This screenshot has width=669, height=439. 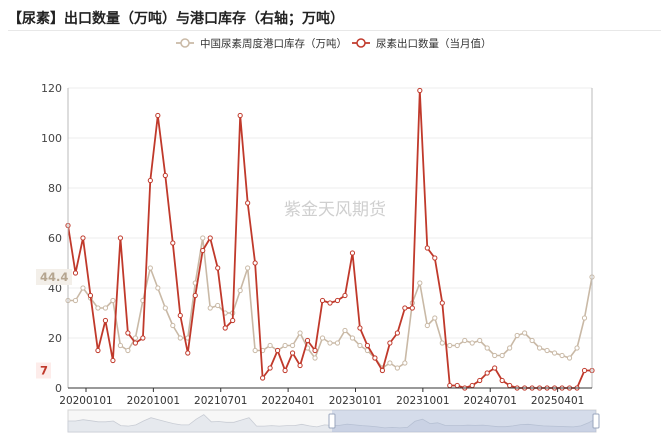 What do you see at coordinates (273, 43) in the screenshot?
I see `legend-label: 中国尿素周度港口库存（万吨）` at bounding box center [273, 43].